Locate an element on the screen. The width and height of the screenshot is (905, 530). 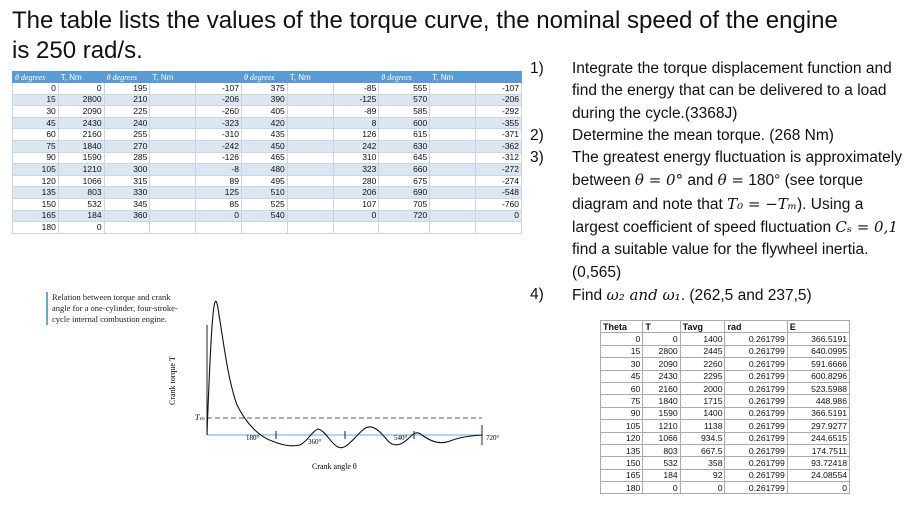
table-cell: 315 is located at coordinates (127, 181).